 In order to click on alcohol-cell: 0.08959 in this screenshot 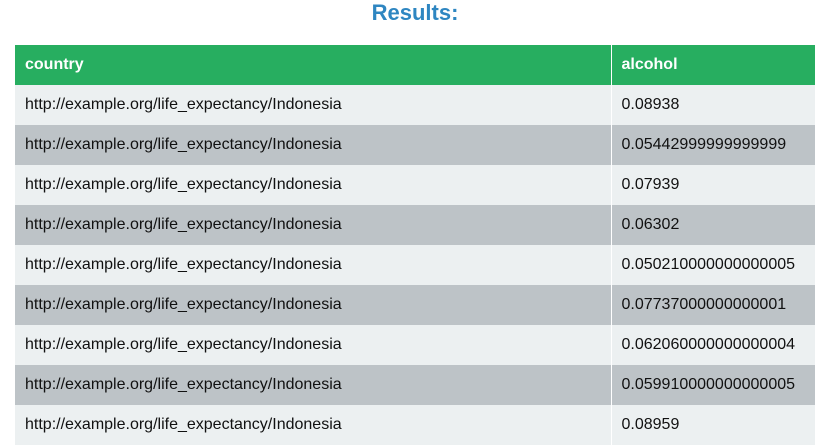, I will do `click(713, 425)`.